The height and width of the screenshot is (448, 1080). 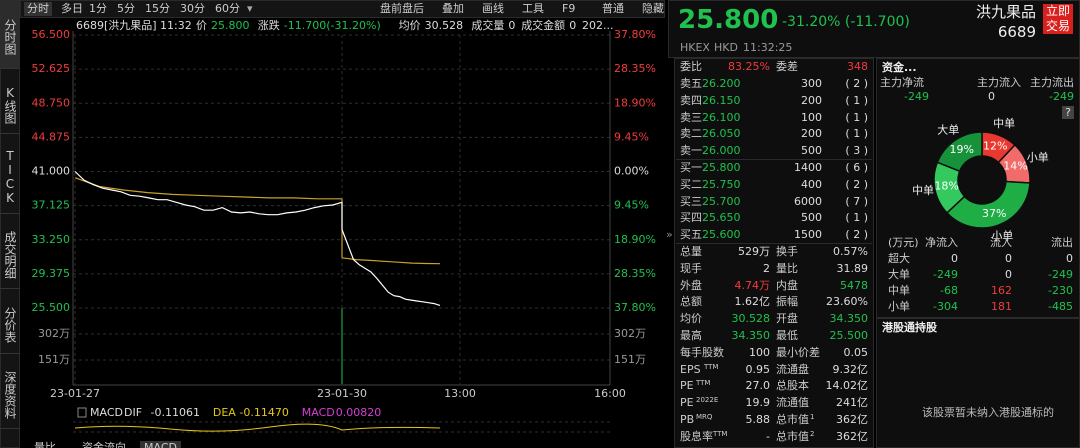 I want to click on ob-level: 买三, so click(x=691, y=201).